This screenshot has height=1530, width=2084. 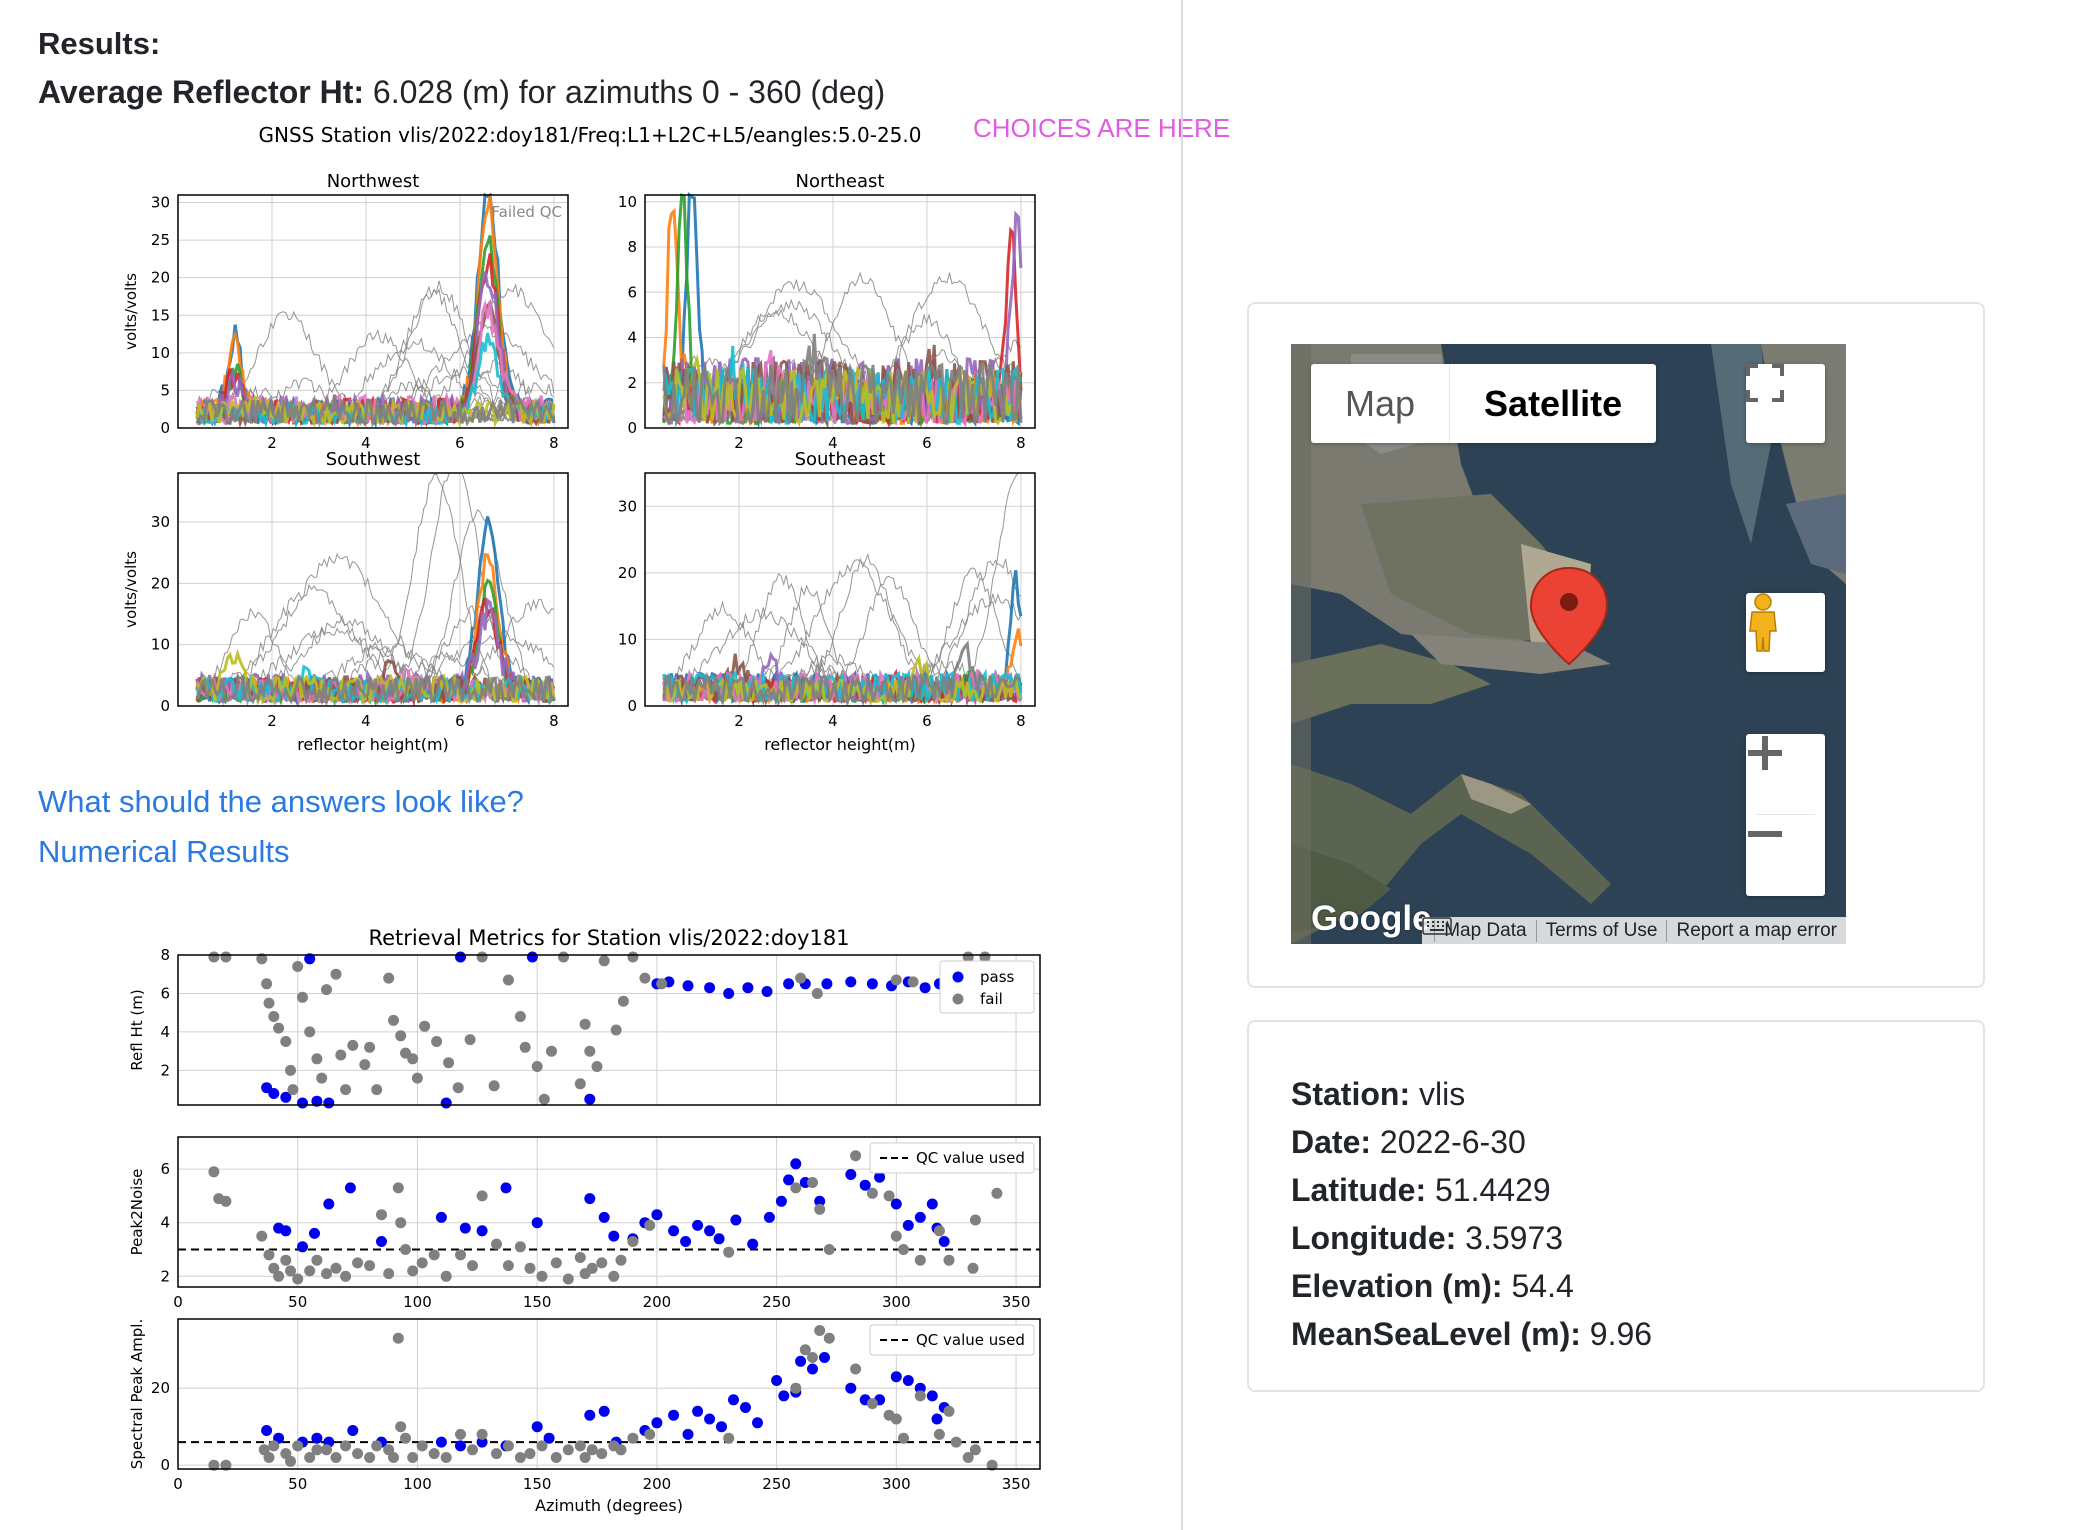 I want to click on latitude-row: Latitude: 51.4429, so click(x=1471, y=1190).